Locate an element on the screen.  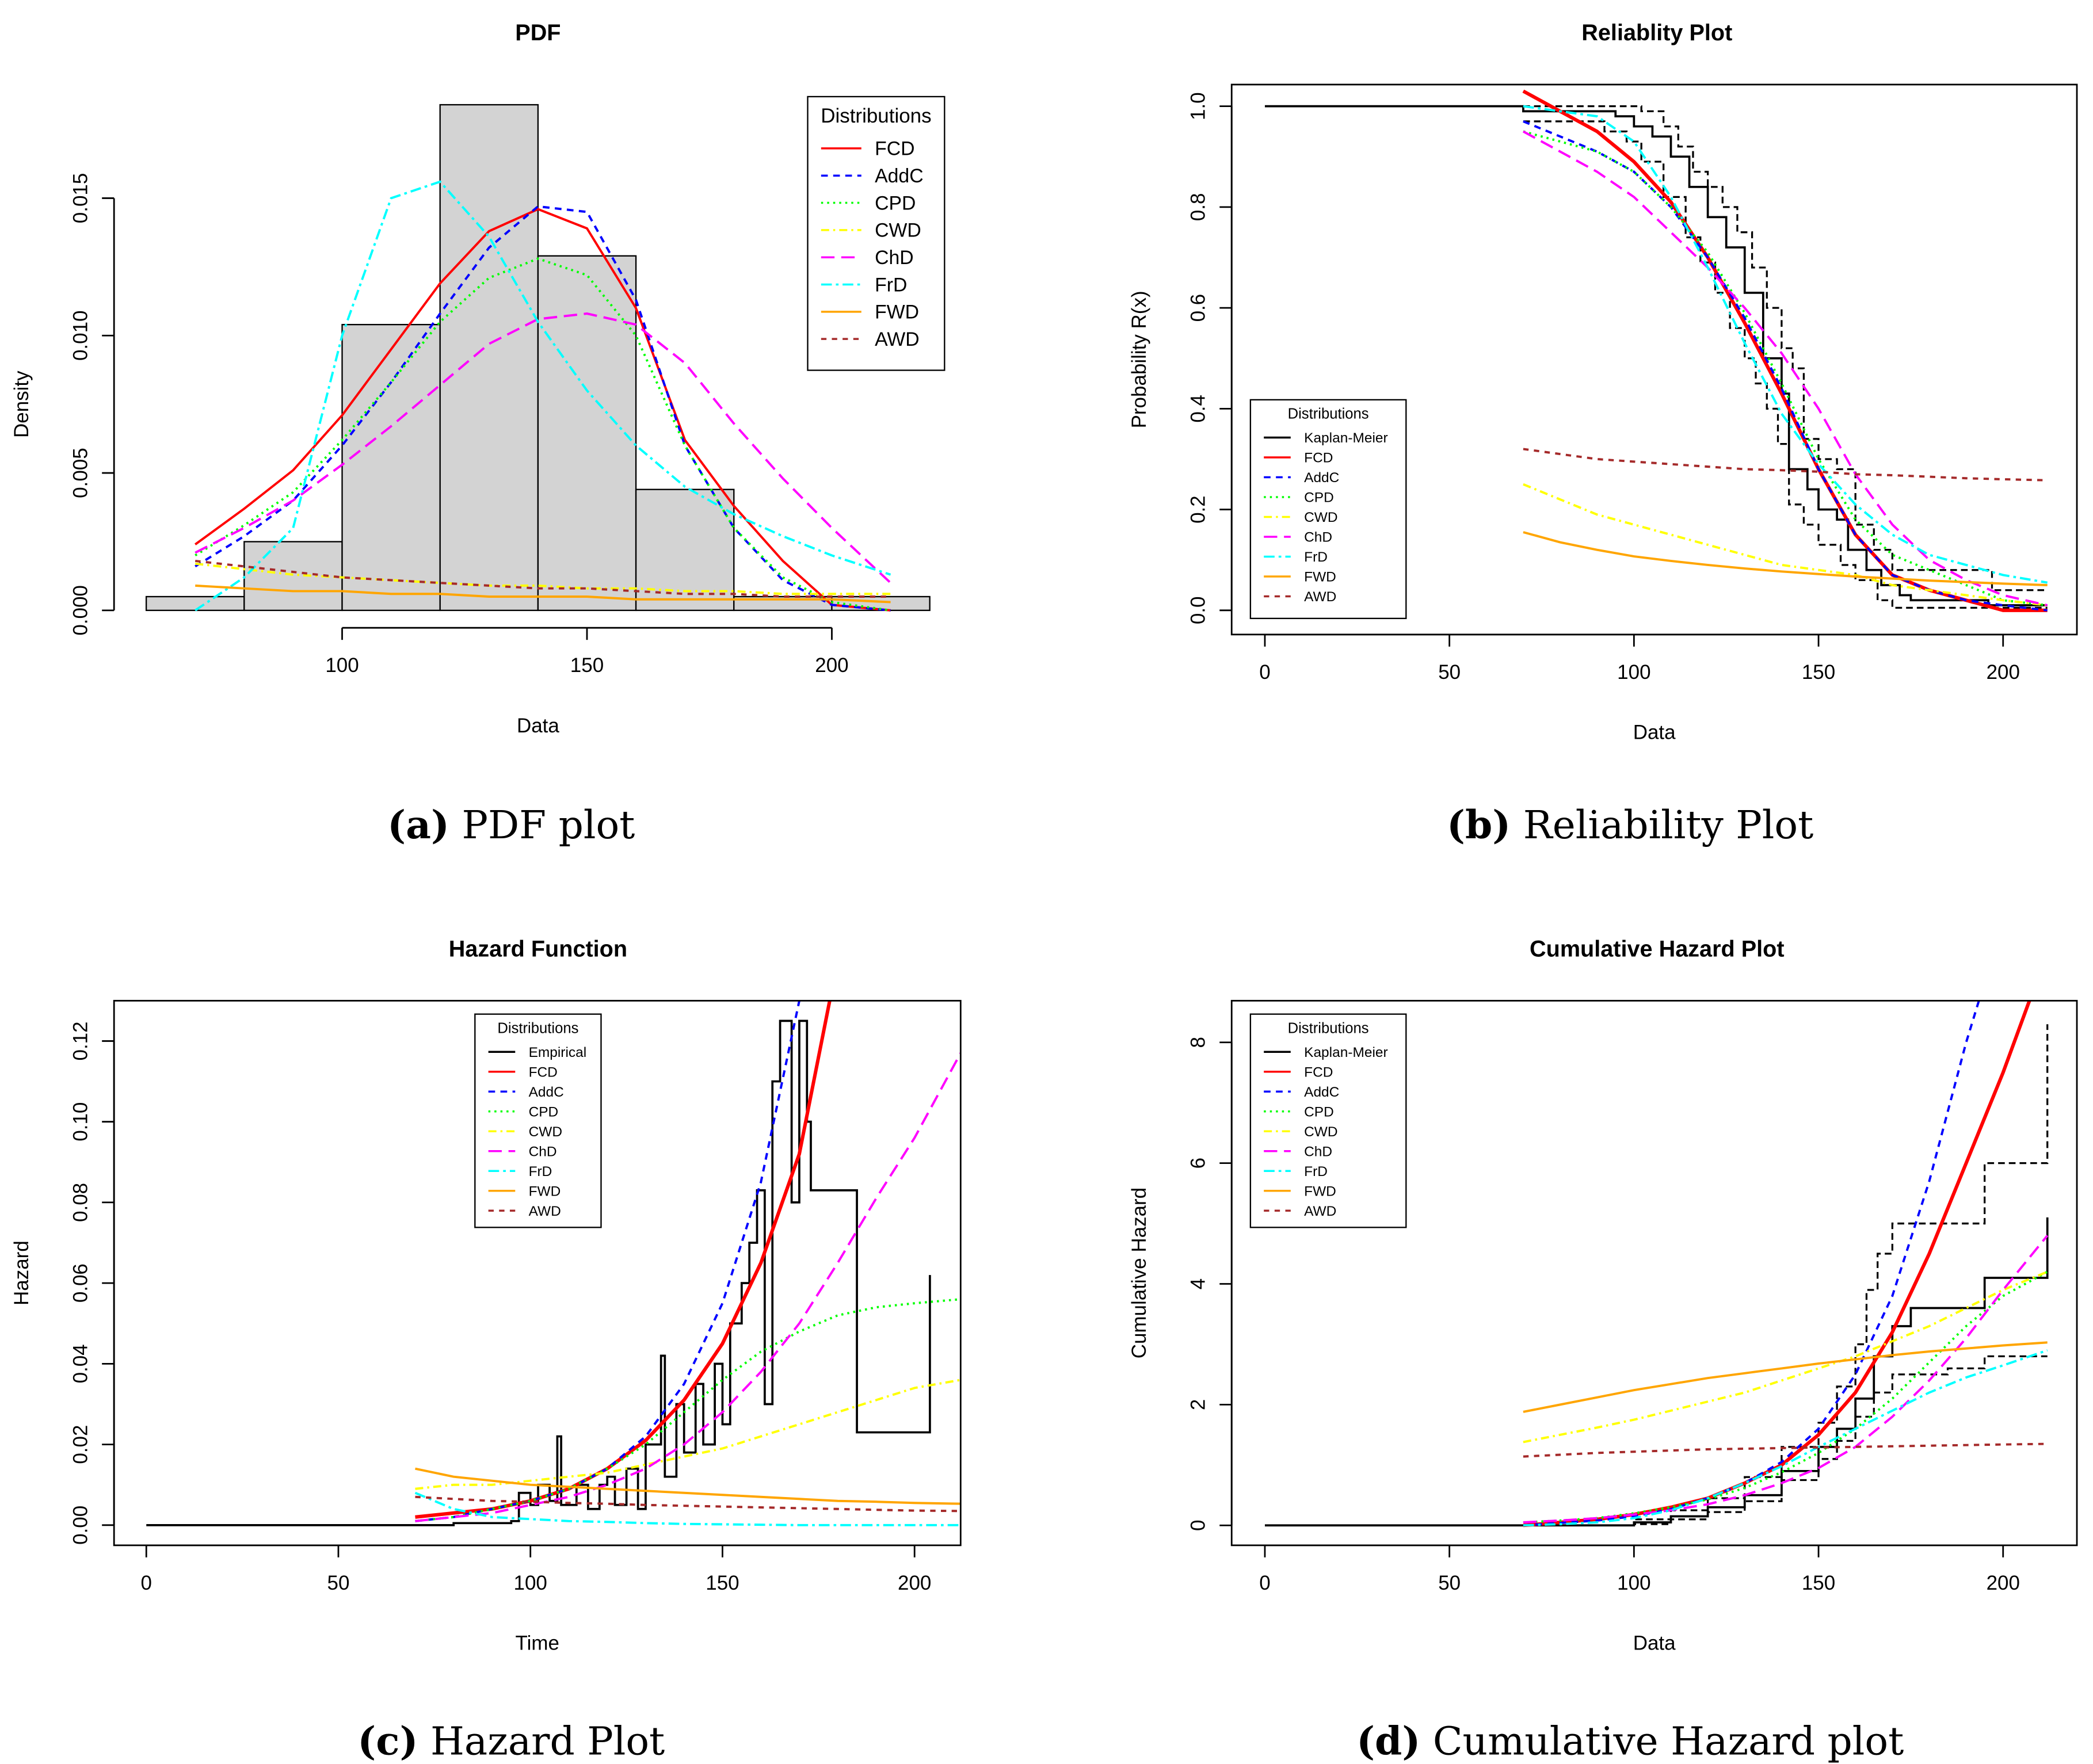
caption-d: (d) Cumulative Hazard plot is located at coordinates (1630, 1741).